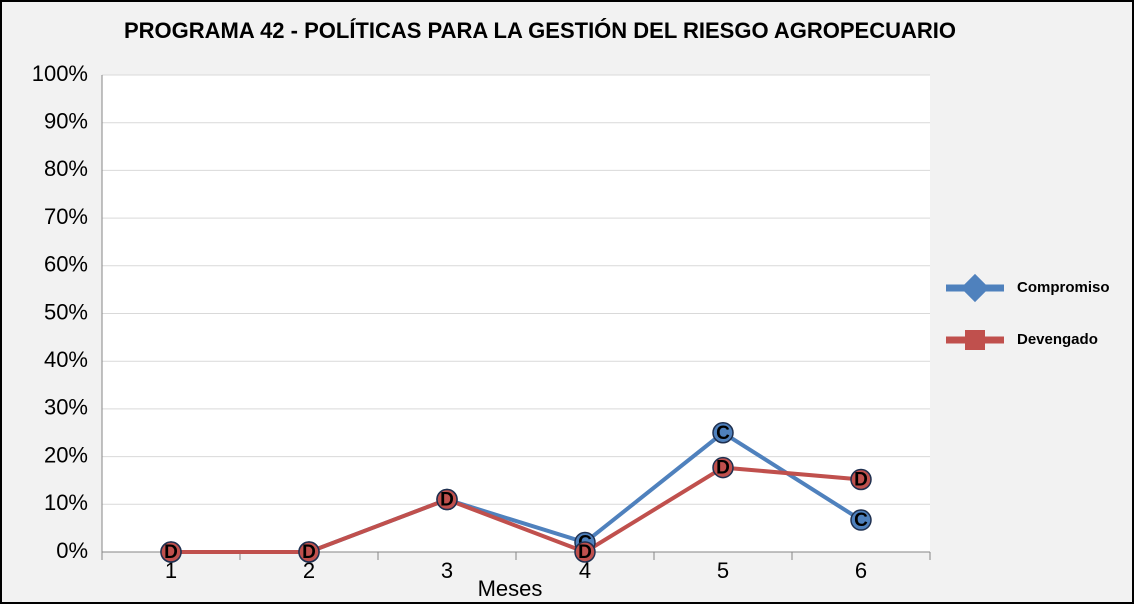 The width and height of the screenshot is (1134, 604). What do you see at coordinates (309, 570) in the screenshot?
I see `x-tick-label: 2` at bounding box center [309, 570].